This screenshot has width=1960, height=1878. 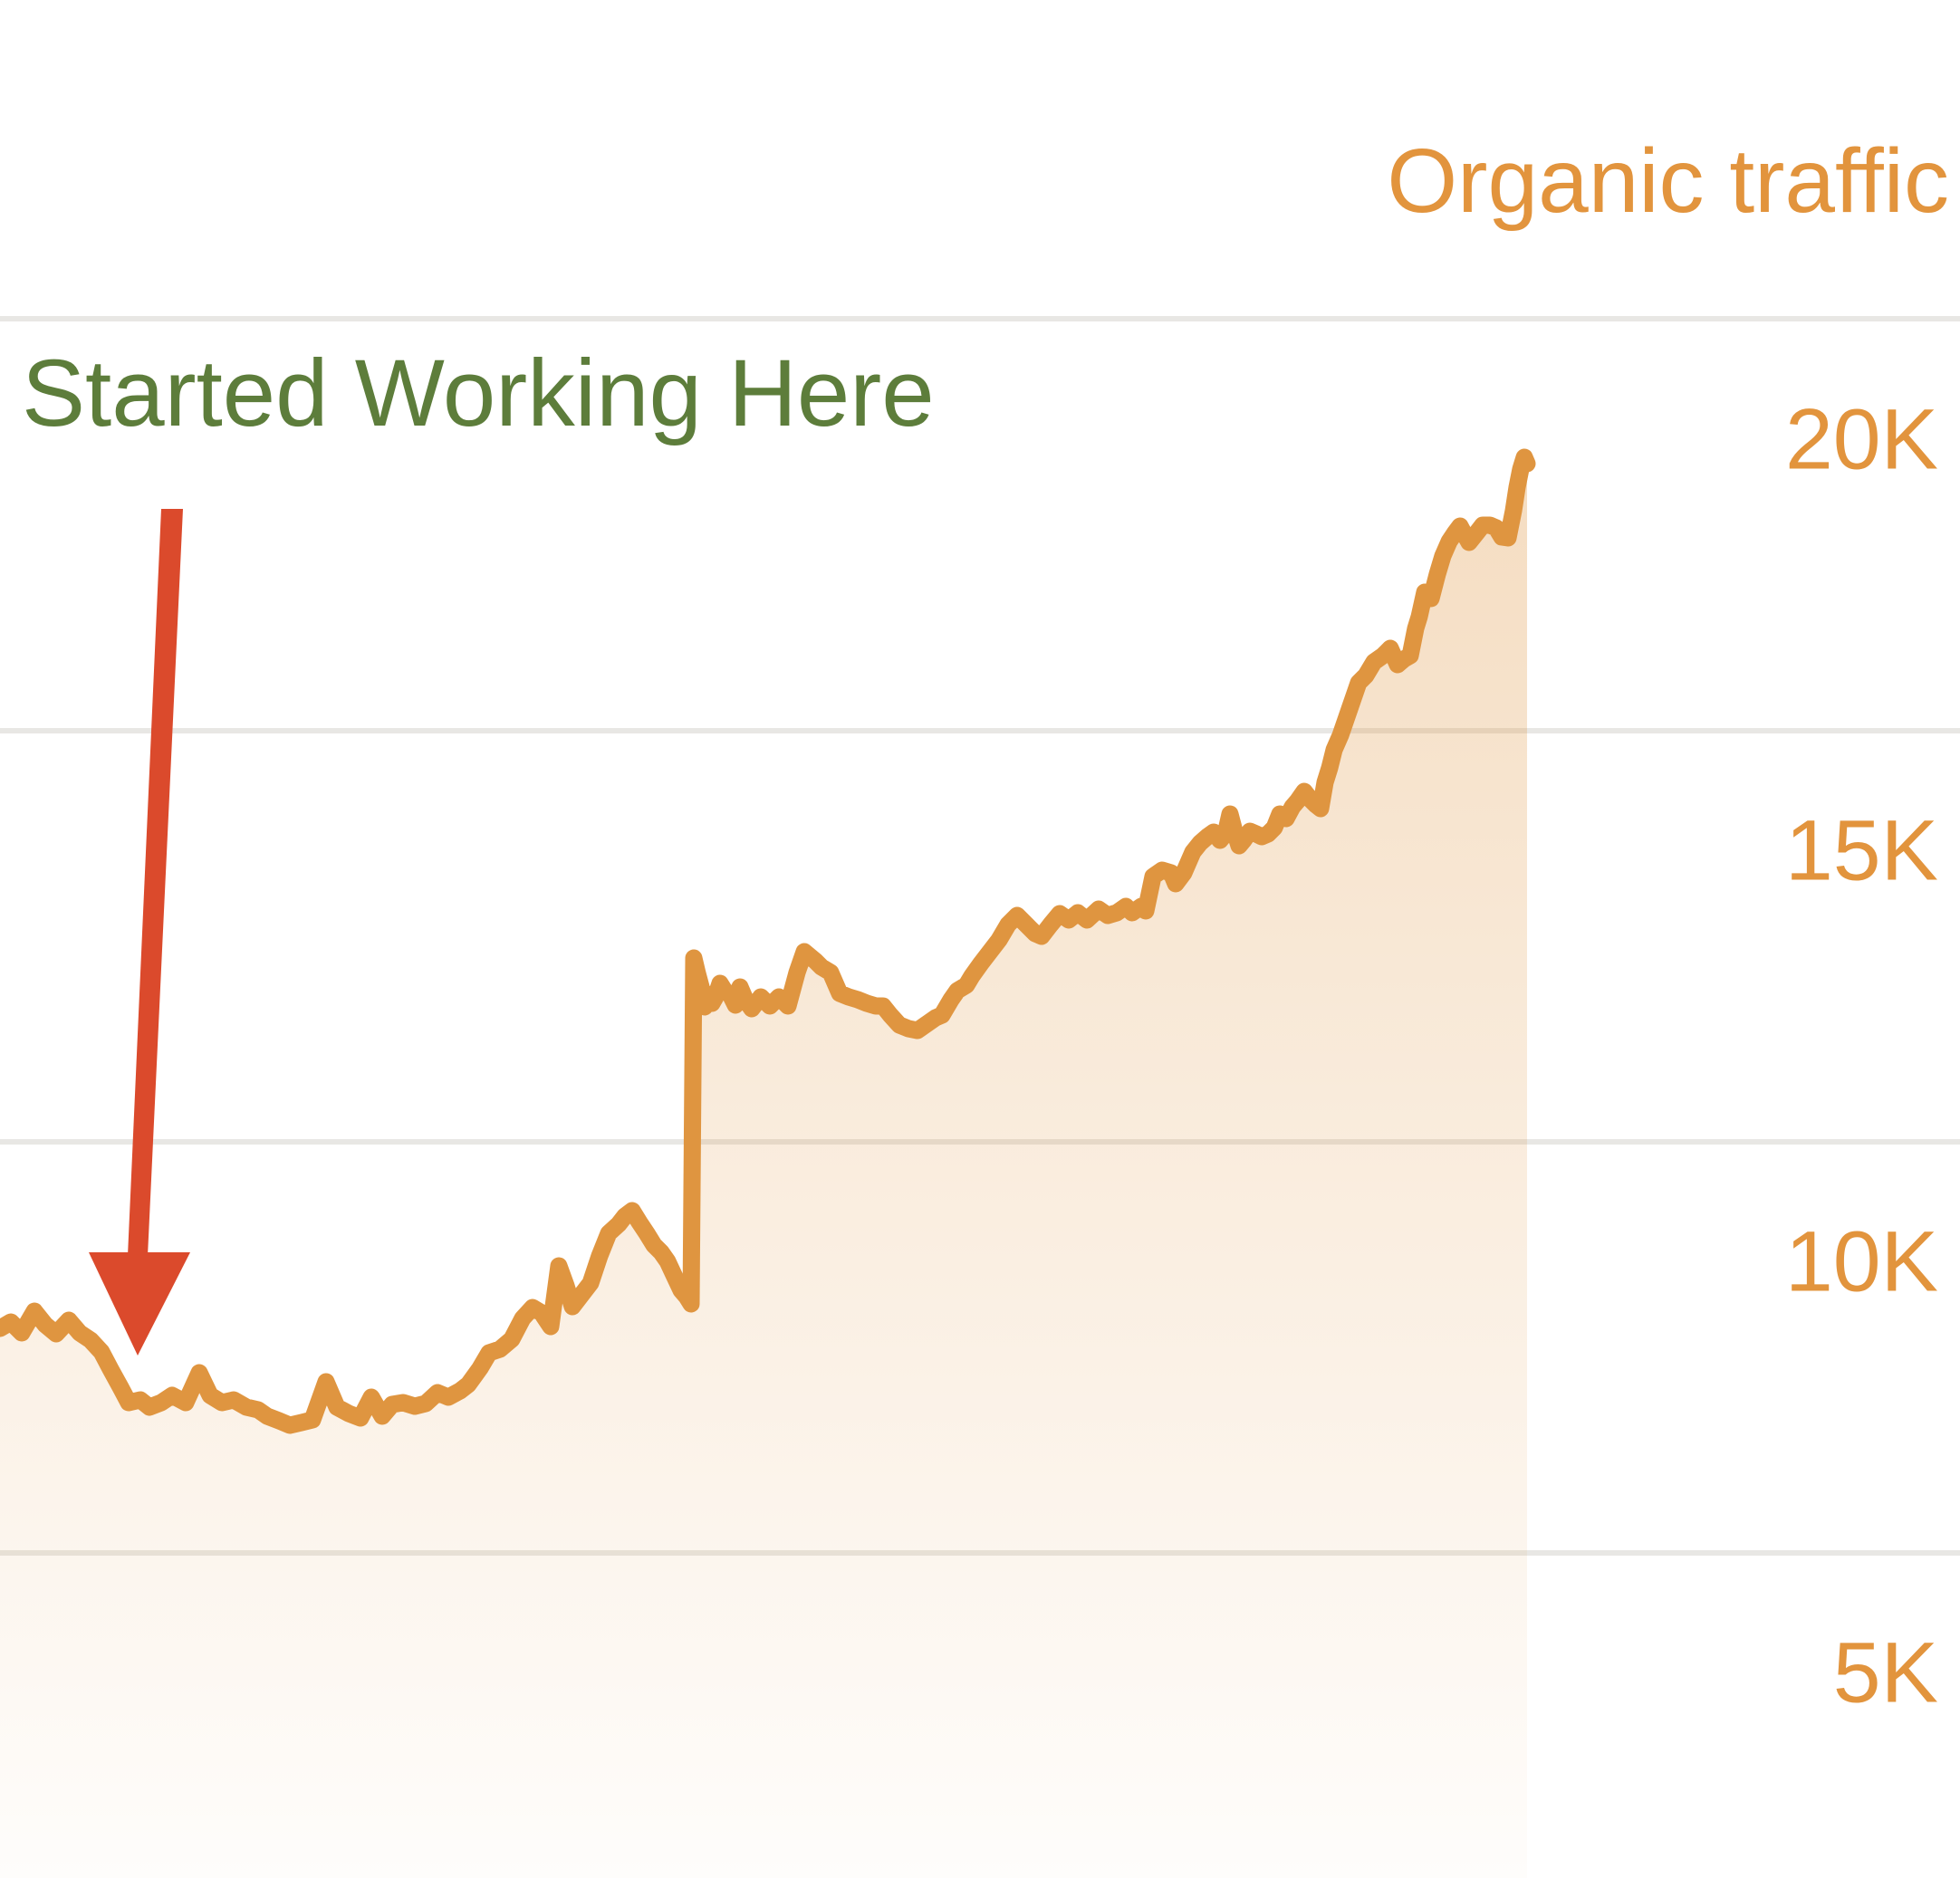 I want to click on arrow-head-icon, so click(x=139, y=1304).